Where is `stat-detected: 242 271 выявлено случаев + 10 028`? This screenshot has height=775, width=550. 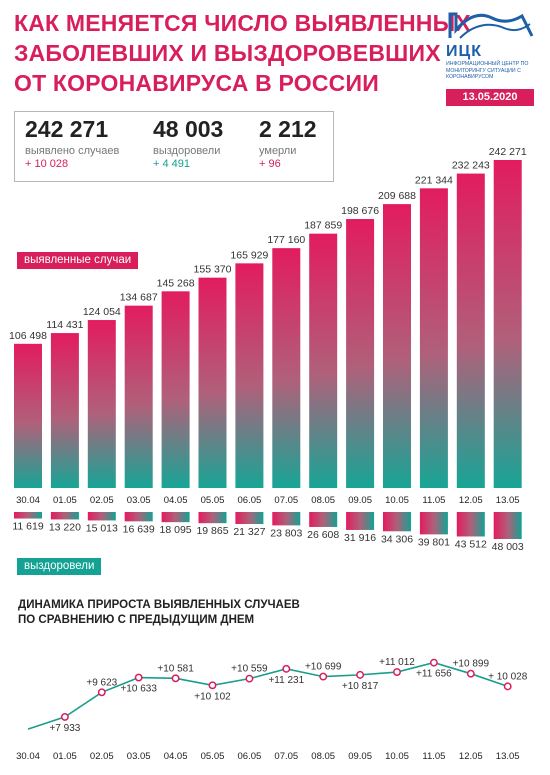
stat-detected: 242 271 выявлено случаев + 10 028 is located at coordinates (72, 143).